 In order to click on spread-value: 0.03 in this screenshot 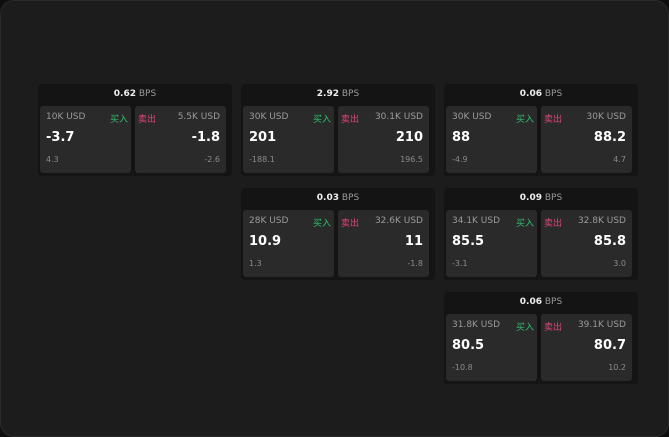, I will do `click(327, 198)`.